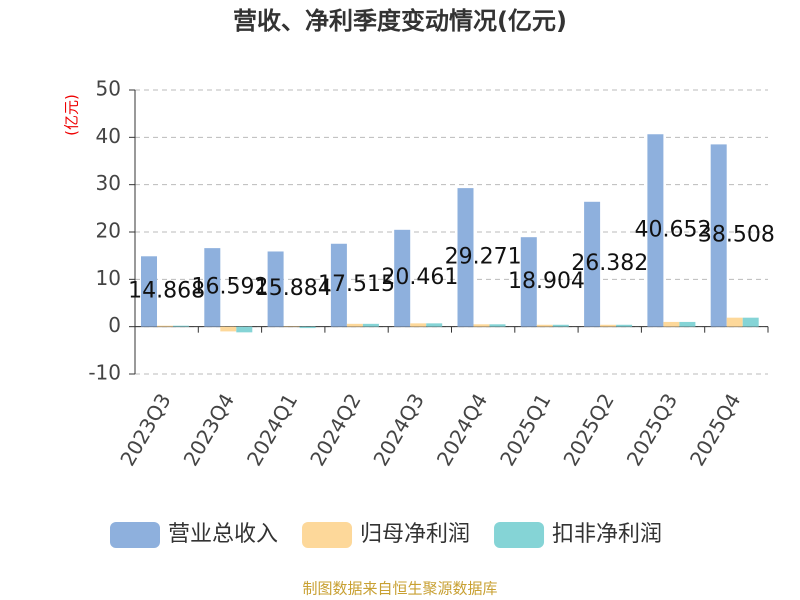 The width and height of the screenshot is (800, 600). Describe the element at coordinates (223, 534) in the screenshot. I see `legend-label: 营业总收入` at that location.